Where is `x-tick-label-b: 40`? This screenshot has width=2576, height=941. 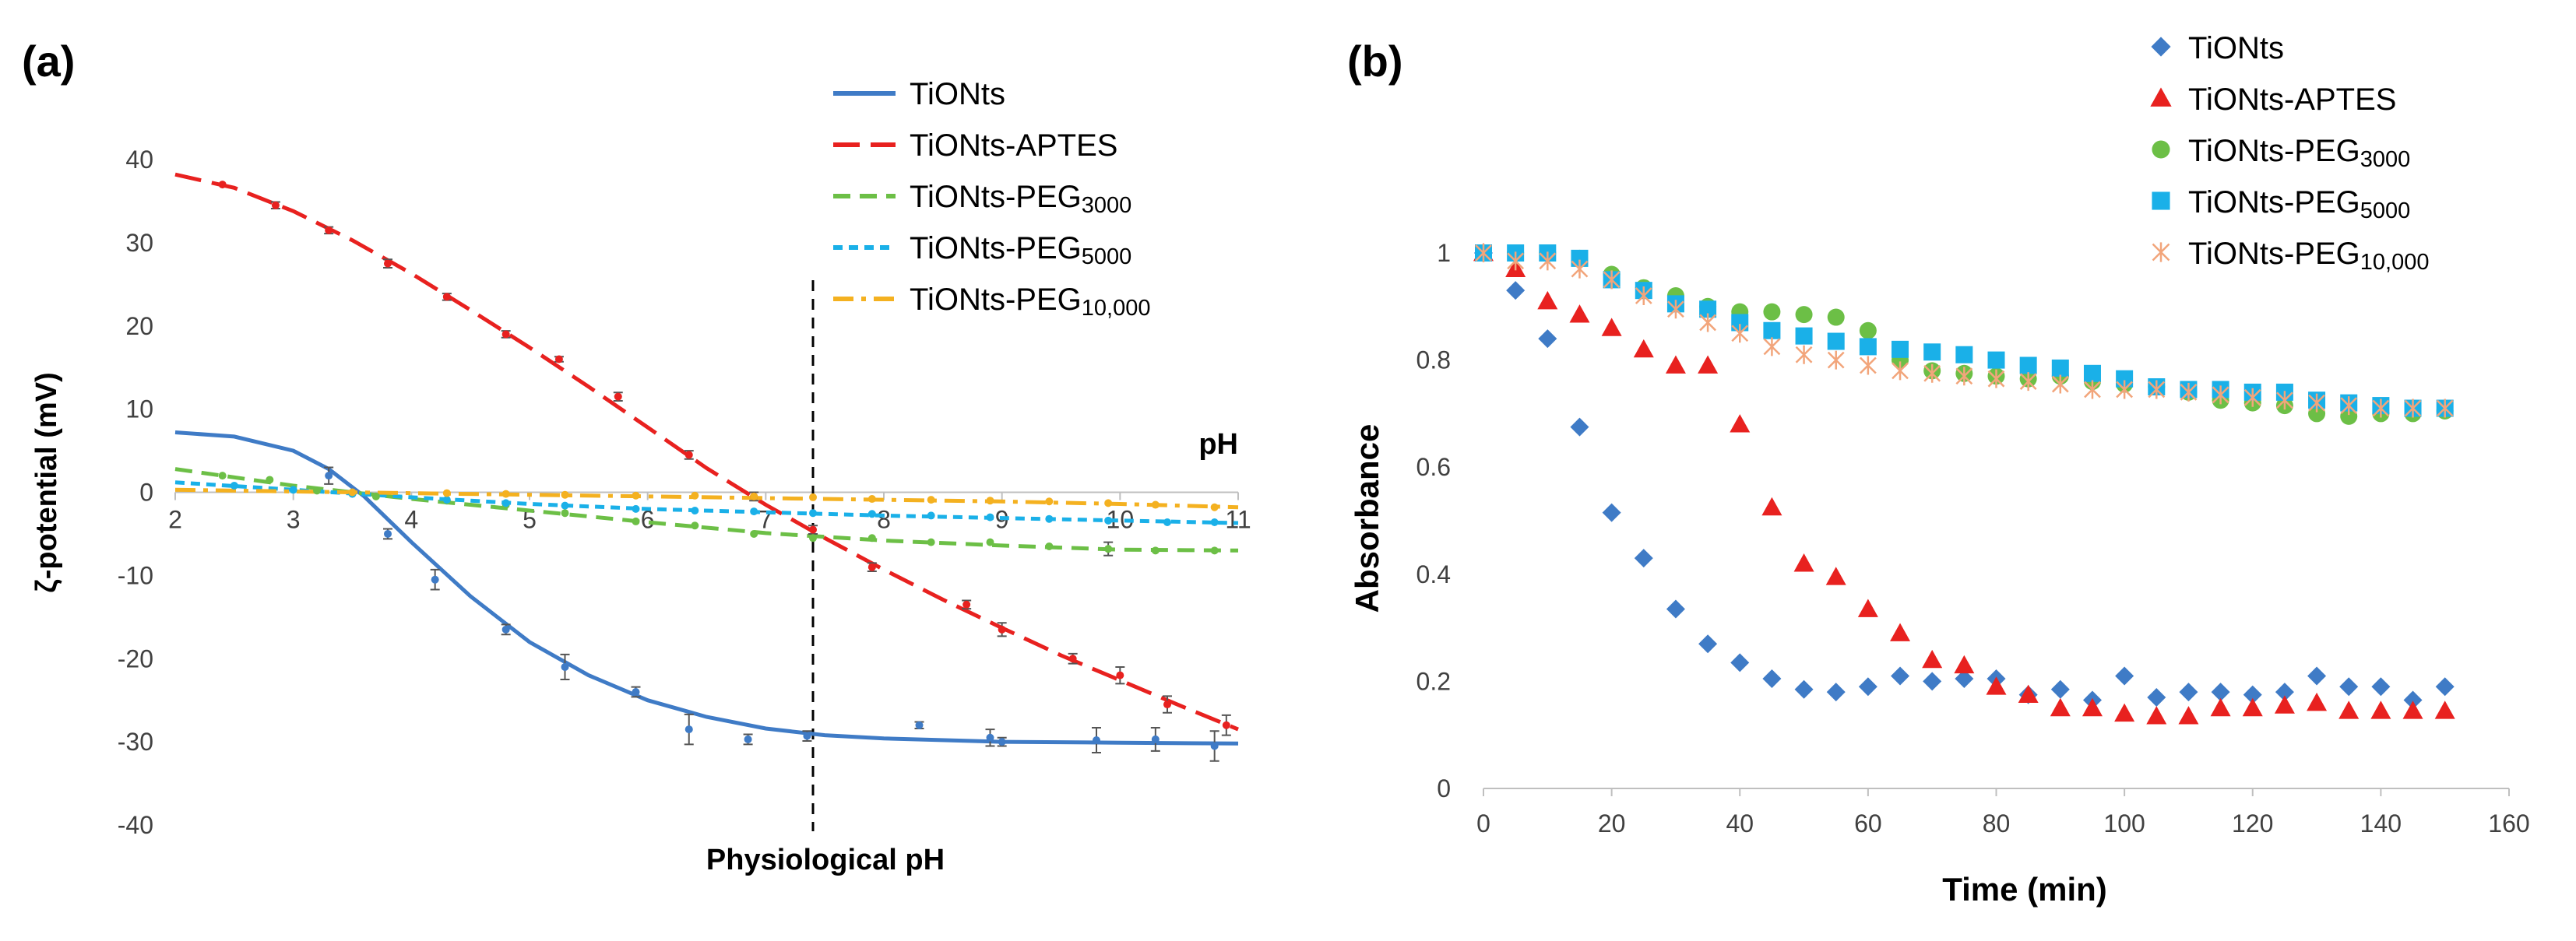
x-tick-label-b: 40 is located at coordinates (1740, 823).